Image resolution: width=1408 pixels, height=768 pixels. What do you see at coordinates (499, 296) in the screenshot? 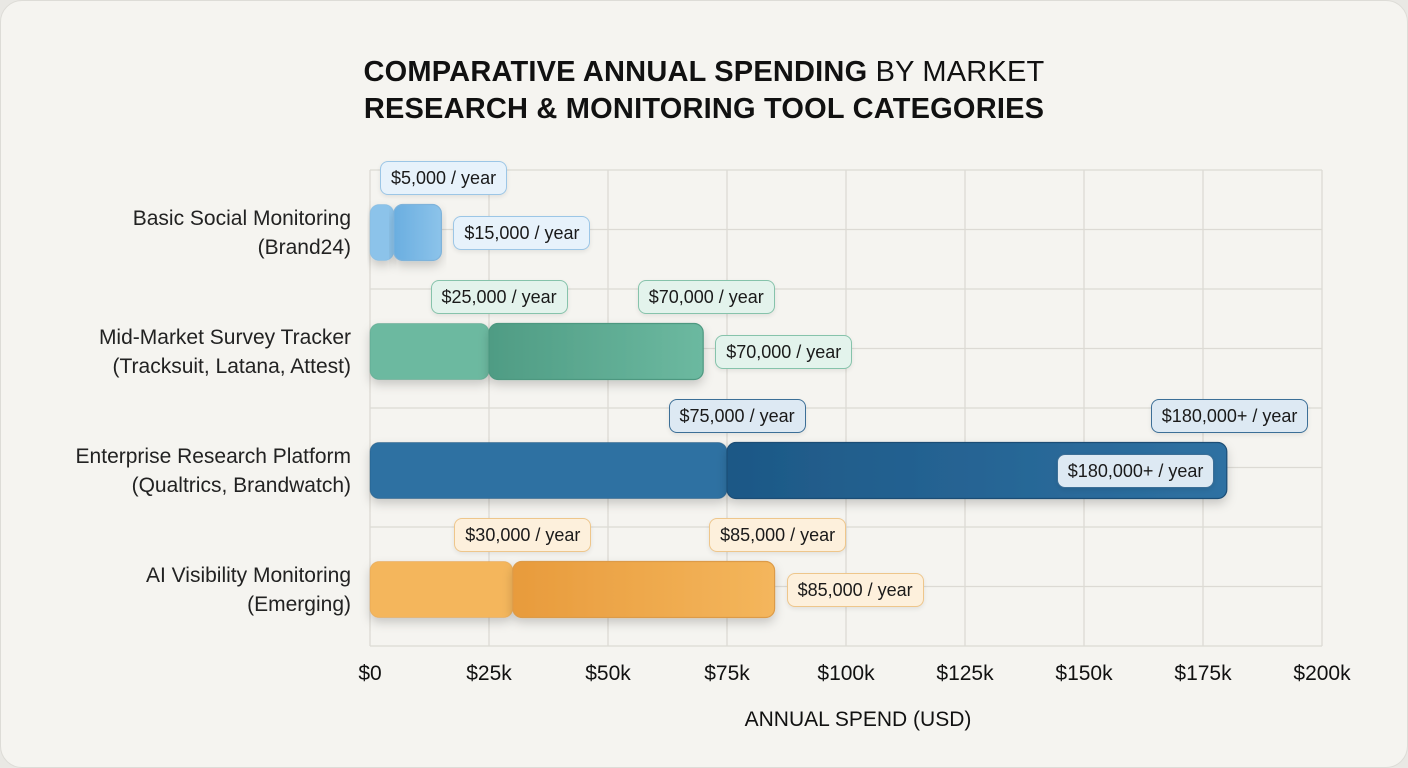
I see `low-value-label: $25,000 / year` at bounding box center [499, 296].